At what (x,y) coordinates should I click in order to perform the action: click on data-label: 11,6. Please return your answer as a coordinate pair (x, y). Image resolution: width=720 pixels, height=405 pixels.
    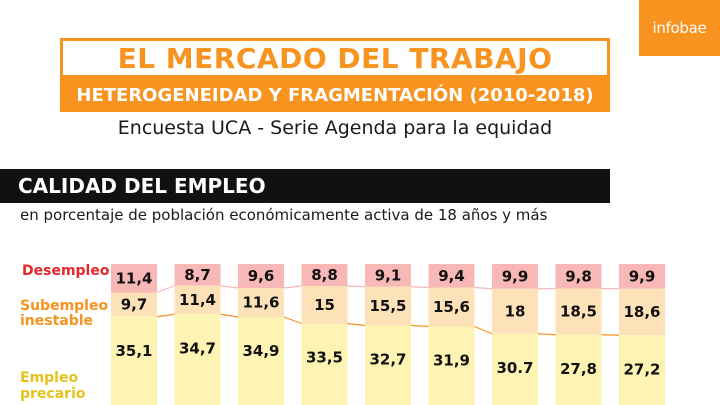
    Looking at the image, I should click on (260, 303).